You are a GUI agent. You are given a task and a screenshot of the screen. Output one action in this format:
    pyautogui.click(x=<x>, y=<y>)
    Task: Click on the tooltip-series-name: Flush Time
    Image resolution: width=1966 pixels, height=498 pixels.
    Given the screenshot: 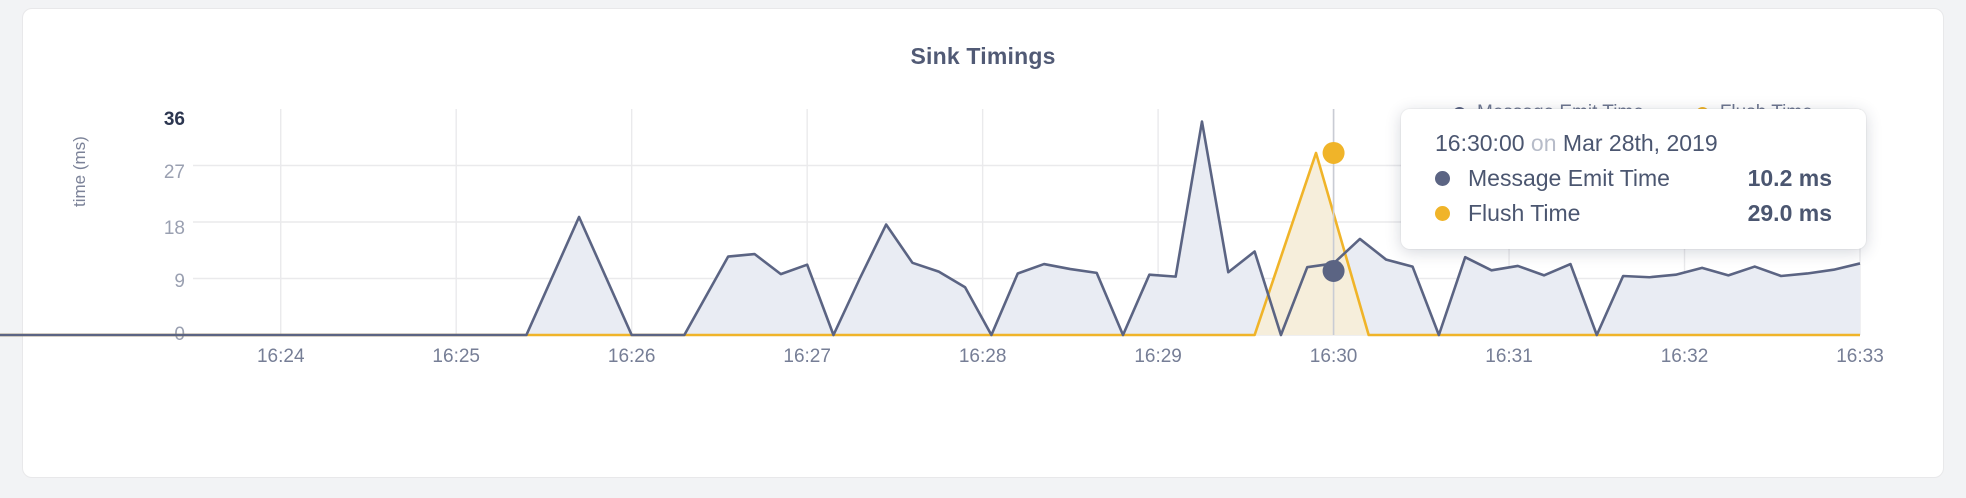 What is the action you would take?
    pyautogui.click(x=1524, y=213)
    